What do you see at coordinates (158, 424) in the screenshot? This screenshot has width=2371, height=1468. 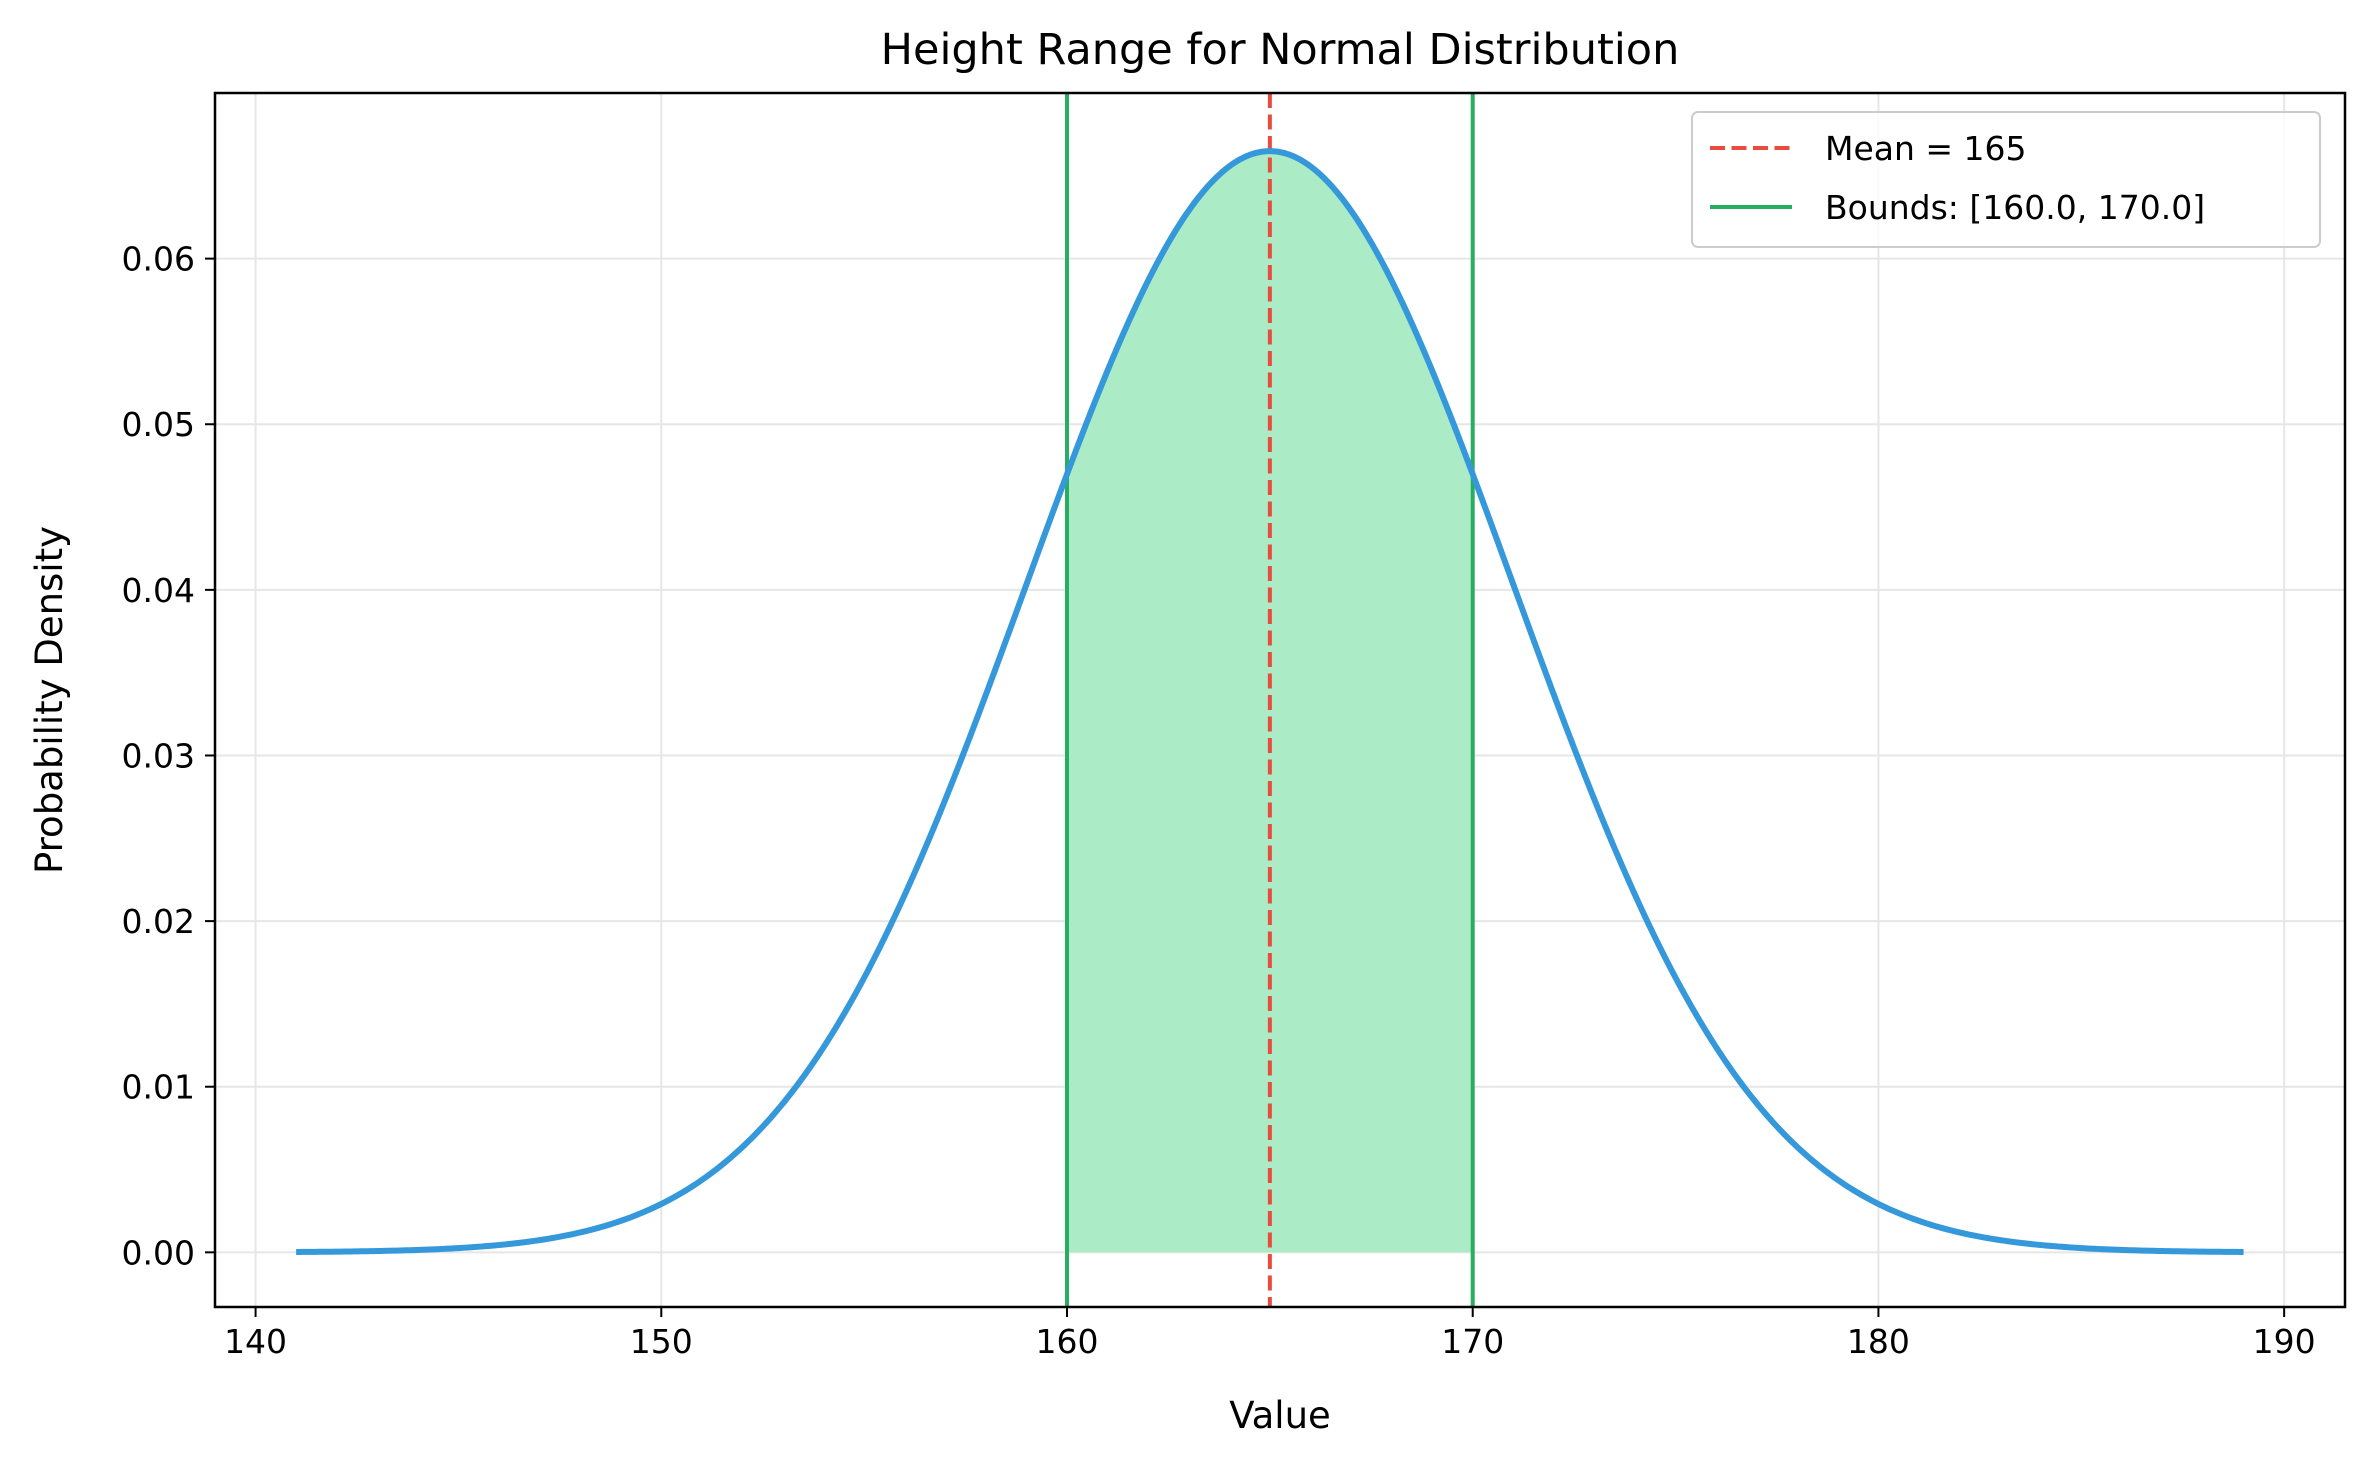 I see `y-tick-label: 0.05` at bounding box center [158, 424].